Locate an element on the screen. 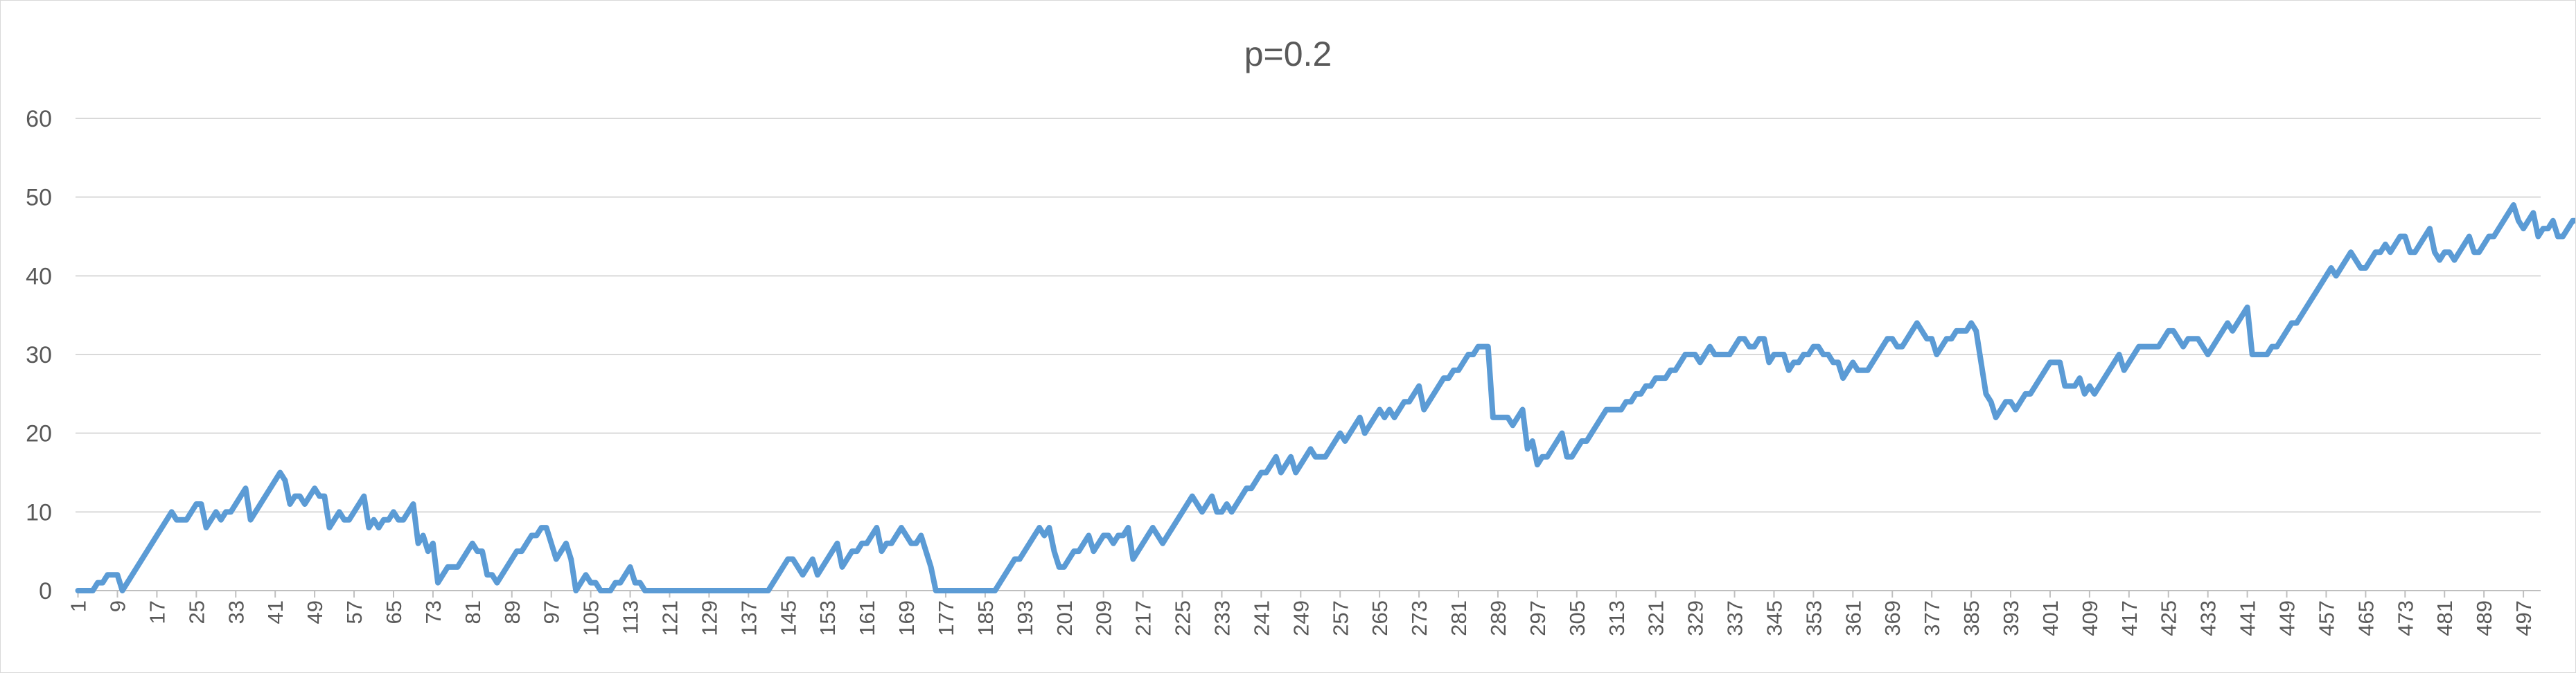 Image resolution: width=2576 pixels, height=673 pixels. x-tick-label: 473 is located at coordinates (2405, 618).